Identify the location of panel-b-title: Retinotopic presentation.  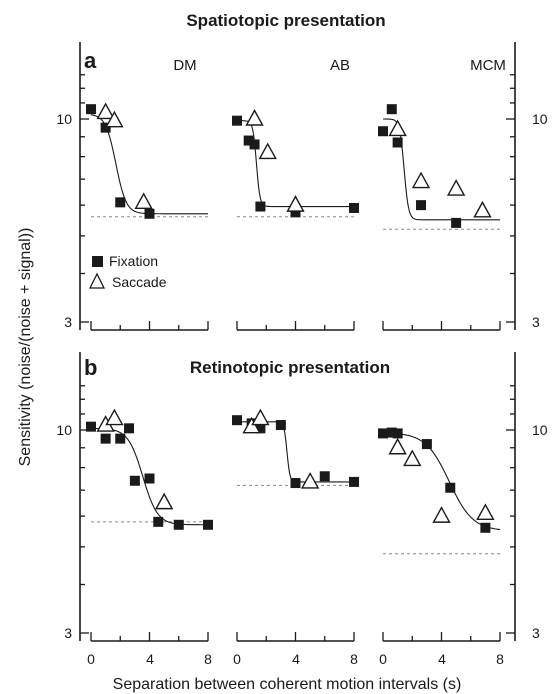
(290, 367).